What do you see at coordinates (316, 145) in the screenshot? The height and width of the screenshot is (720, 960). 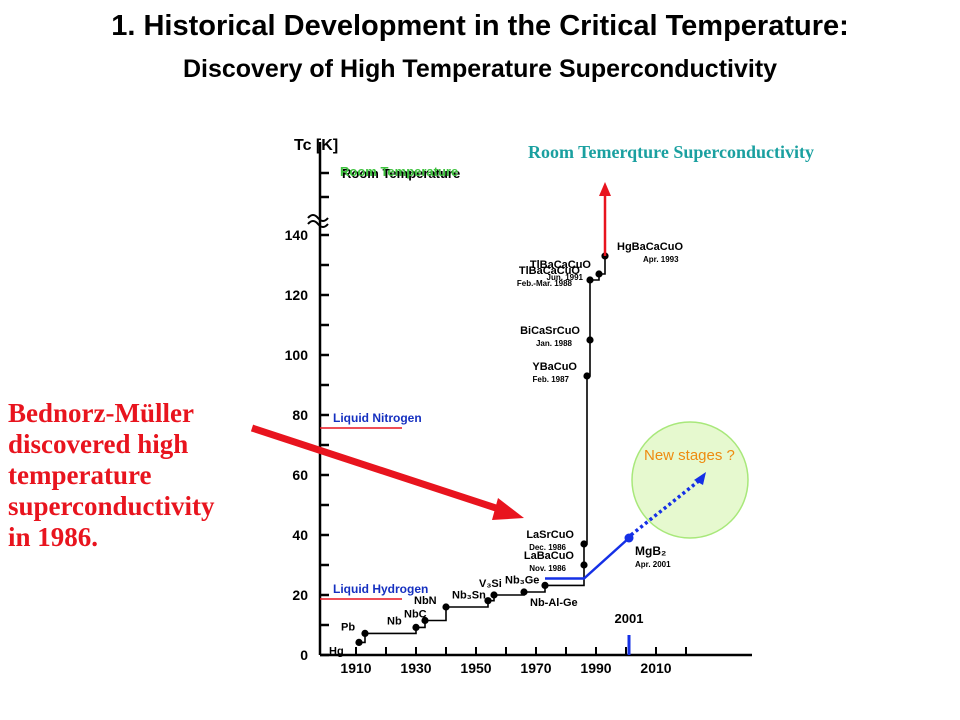 I see `y-axis-title: Tc [K]` at bounding box center [316, 145].